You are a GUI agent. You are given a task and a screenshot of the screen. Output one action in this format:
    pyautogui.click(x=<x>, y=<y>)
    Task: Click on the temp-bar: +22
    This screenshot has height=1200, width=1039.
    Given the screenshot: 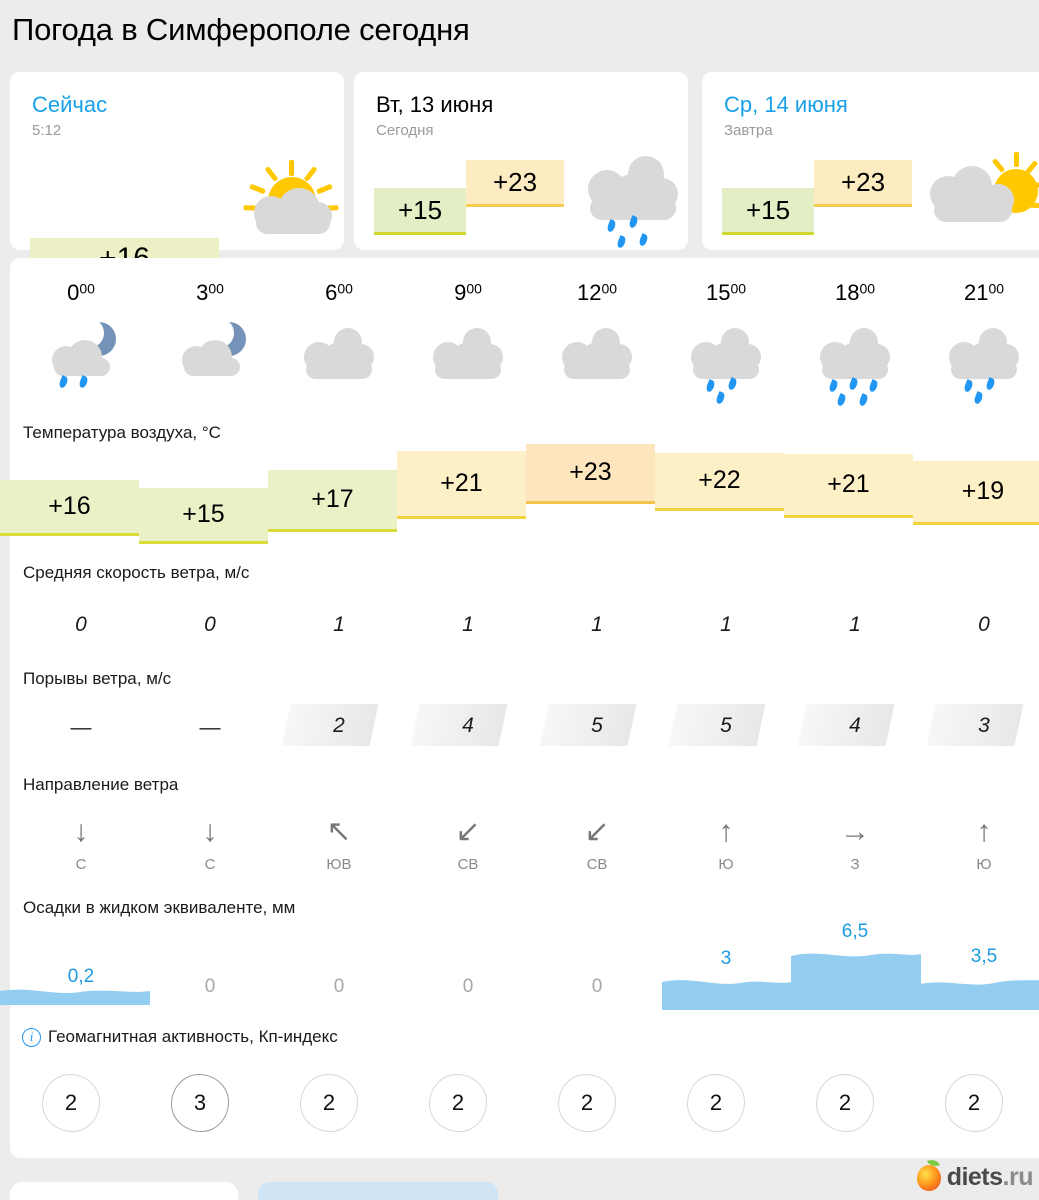 What is the action you would take?
    pyautogui.click(x=719, y=482)
    